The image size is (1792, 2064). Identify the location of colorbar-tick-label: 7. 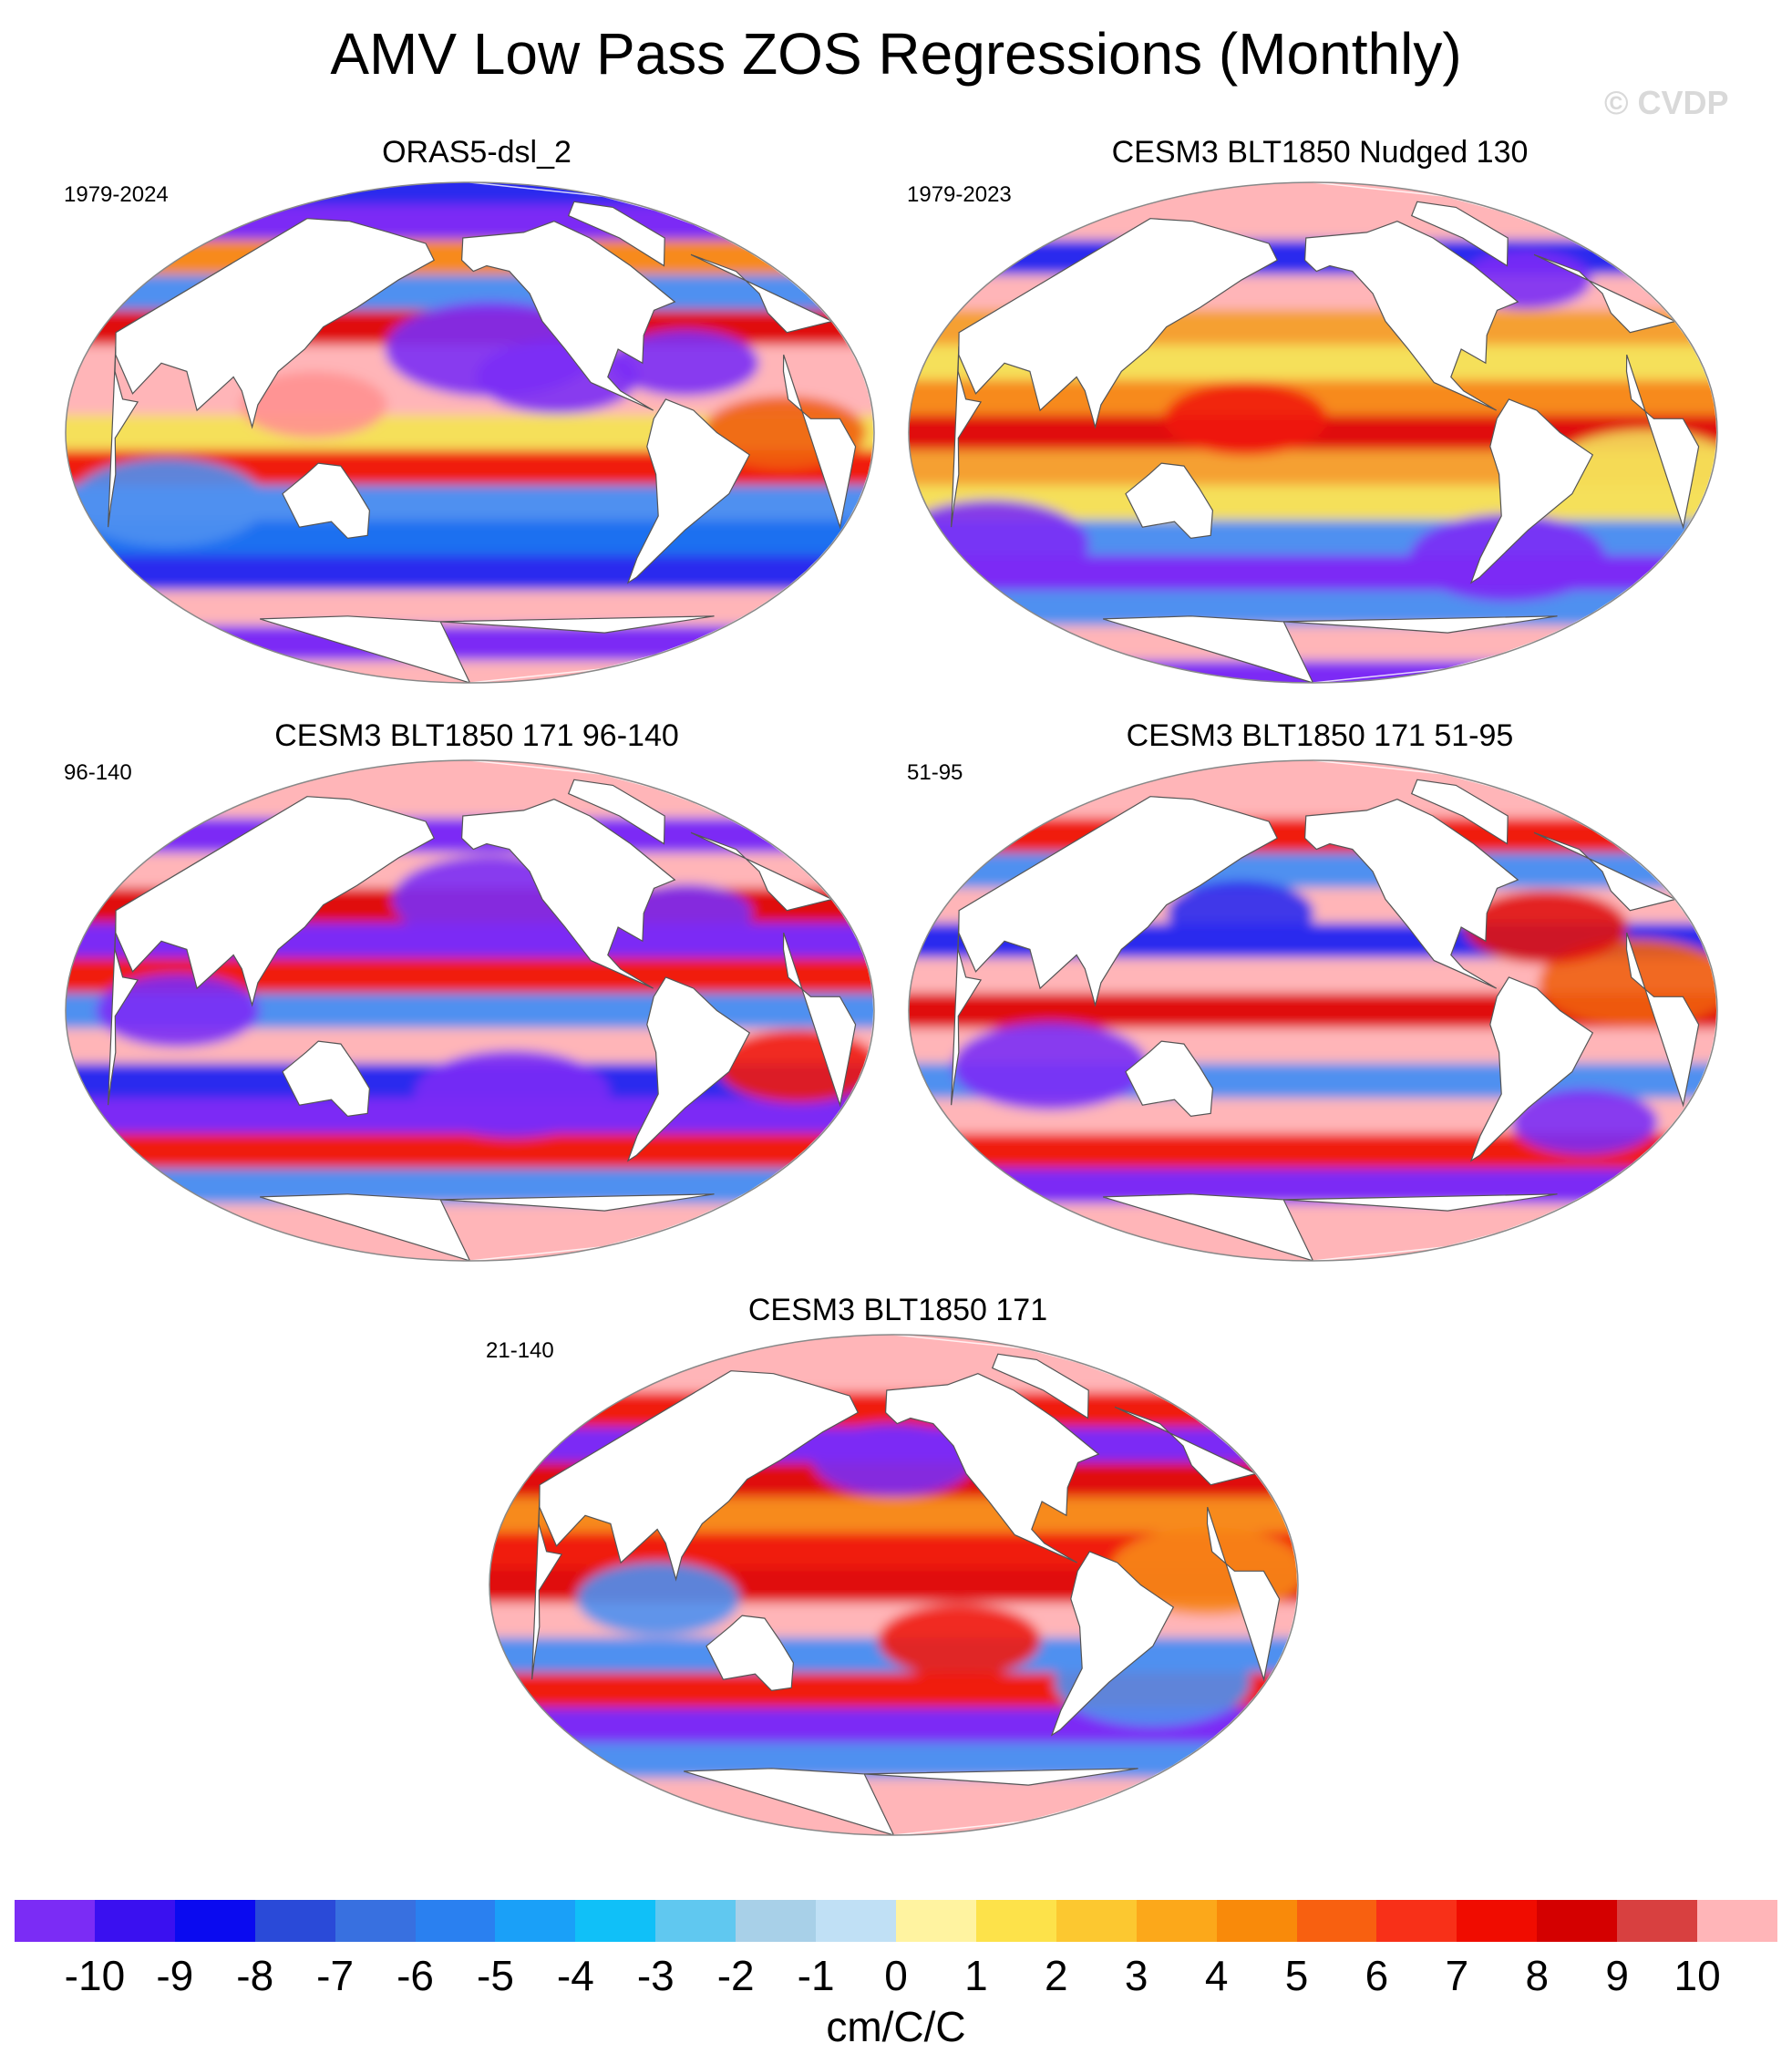
(1457, 1976).